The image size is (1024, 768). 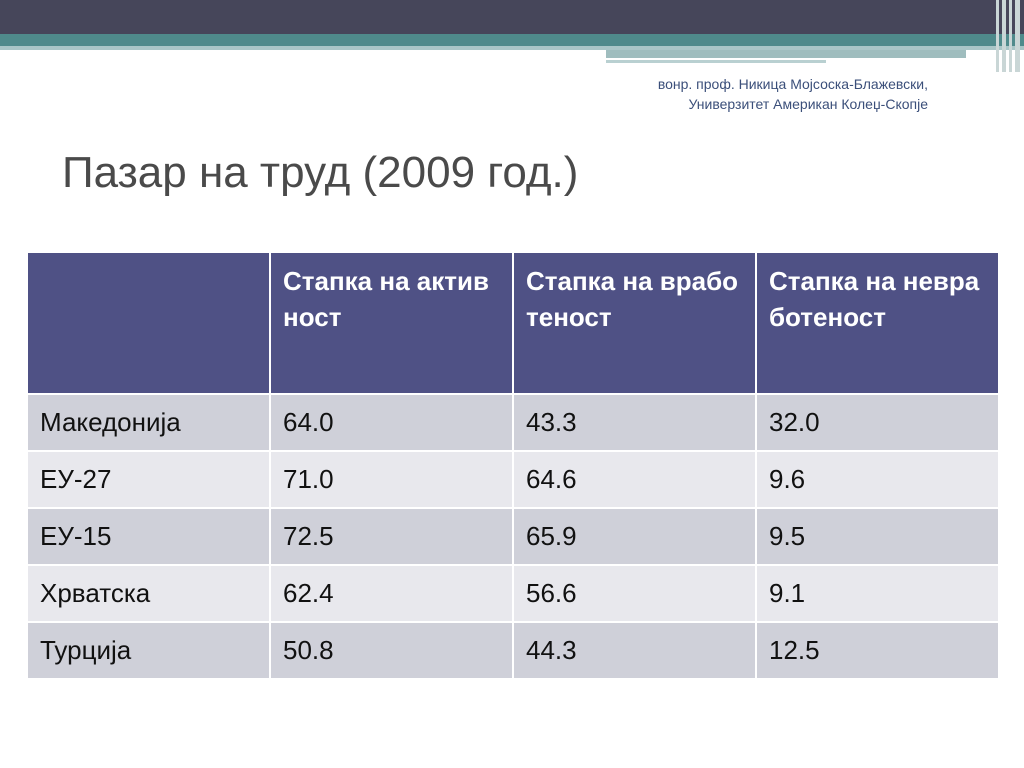 What do you see at coordinates (148, 650) in the screenshot?
I see `row-label: Турција` at bounding box center [148, 650].